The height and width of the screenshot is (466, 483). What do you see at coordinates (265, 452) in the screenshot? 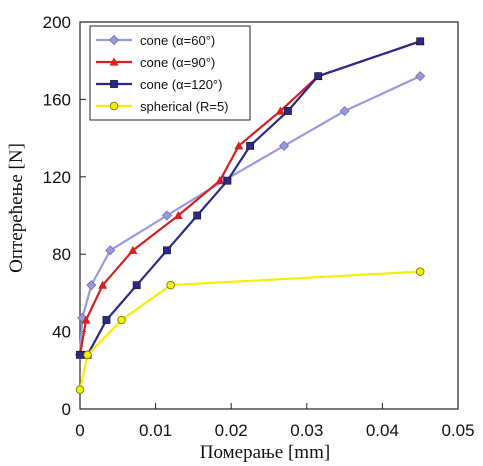
I see `x-axis-title: Померање [mm]` at bounding box center [265, 452].